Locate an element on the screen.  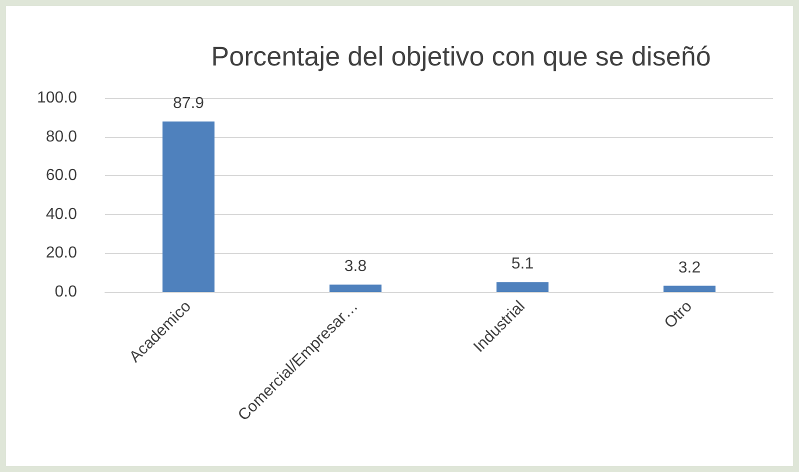
data-label: 3.2 is located at coordinates (689, 267).